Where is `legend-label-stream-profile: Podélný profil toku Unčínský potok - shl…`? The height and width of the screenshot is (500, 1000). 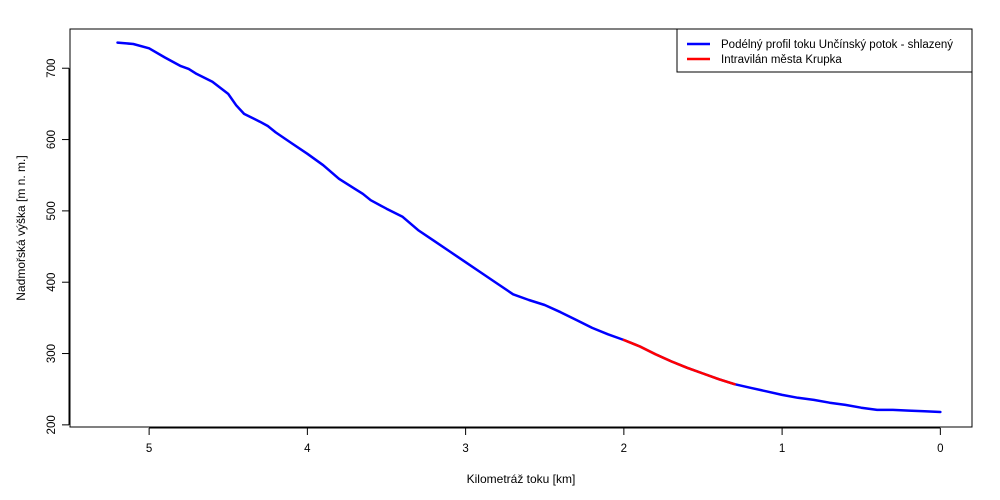 legend-label-stream-profile: Podélný profil toku Unčínský potok - shl… is located at coordinates (837, 45).